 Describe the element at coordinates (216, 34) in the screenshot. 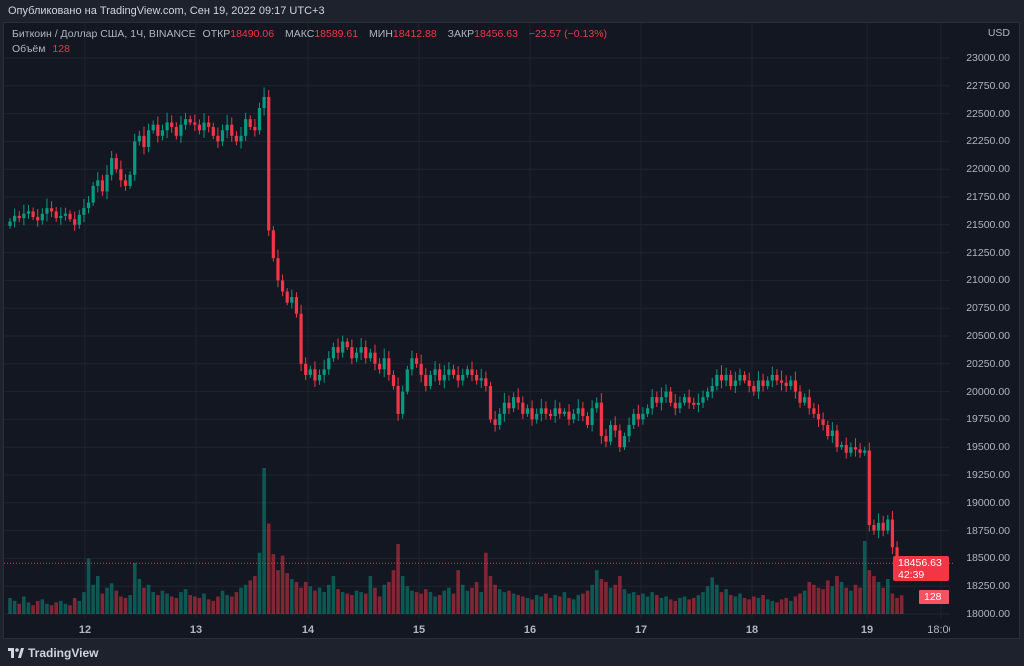

I see `open-label: ОТКР` at that location.